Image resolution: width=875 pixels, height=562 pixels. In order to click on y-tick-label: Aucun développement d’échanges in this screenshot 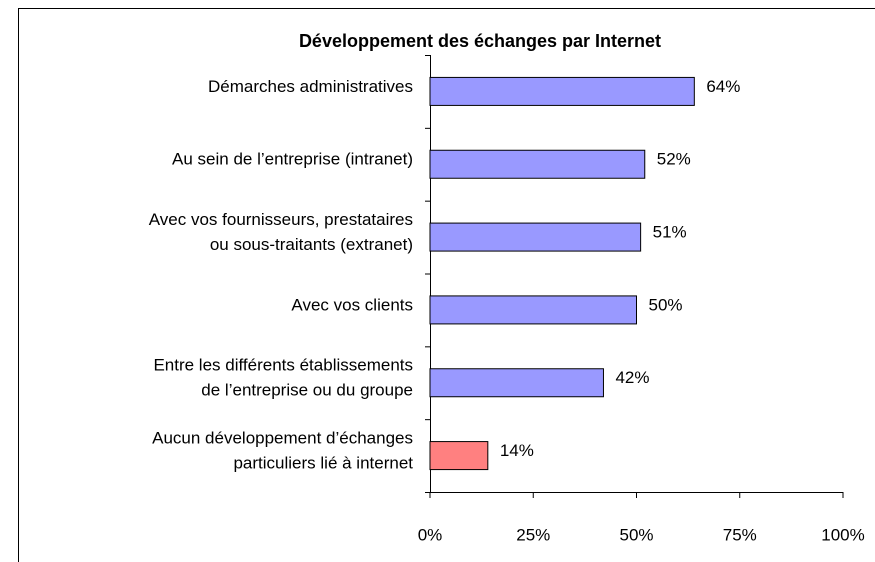, I will do `click(282, 438)`.